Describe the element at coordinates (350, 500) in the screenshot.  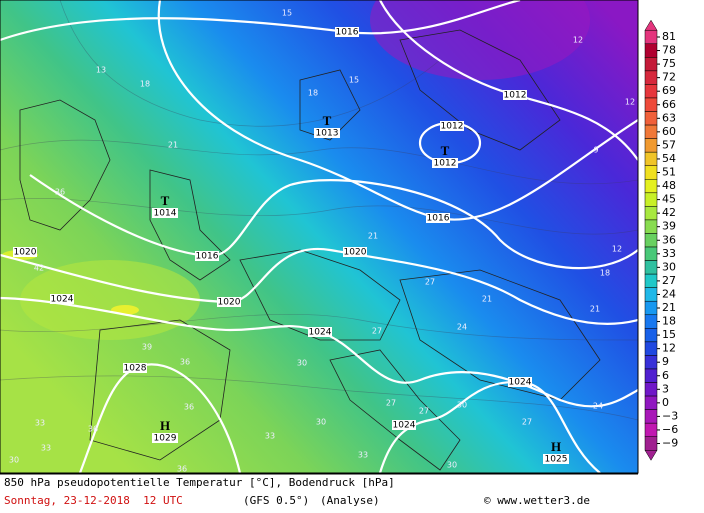
I see `footer-run: (Analyse)` at that location.